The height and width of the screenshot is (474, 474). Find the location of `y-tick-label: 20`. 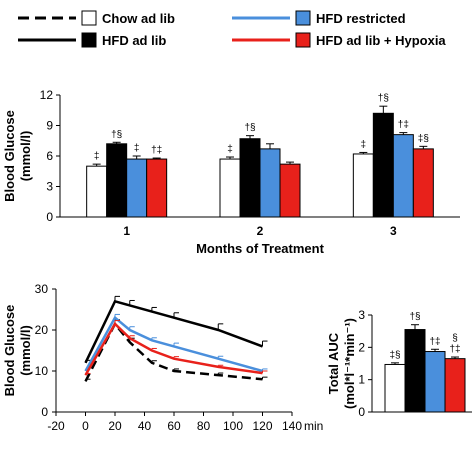

y-tick-label: 20 is located at coordinates (42, 330).